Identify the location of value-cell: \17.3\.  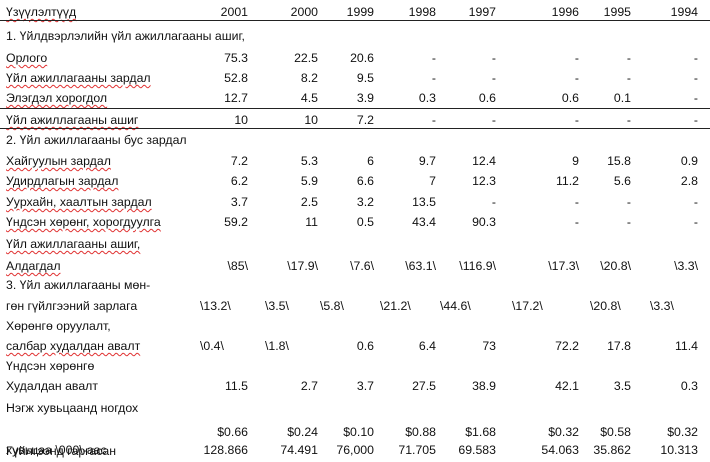
(563, 266).